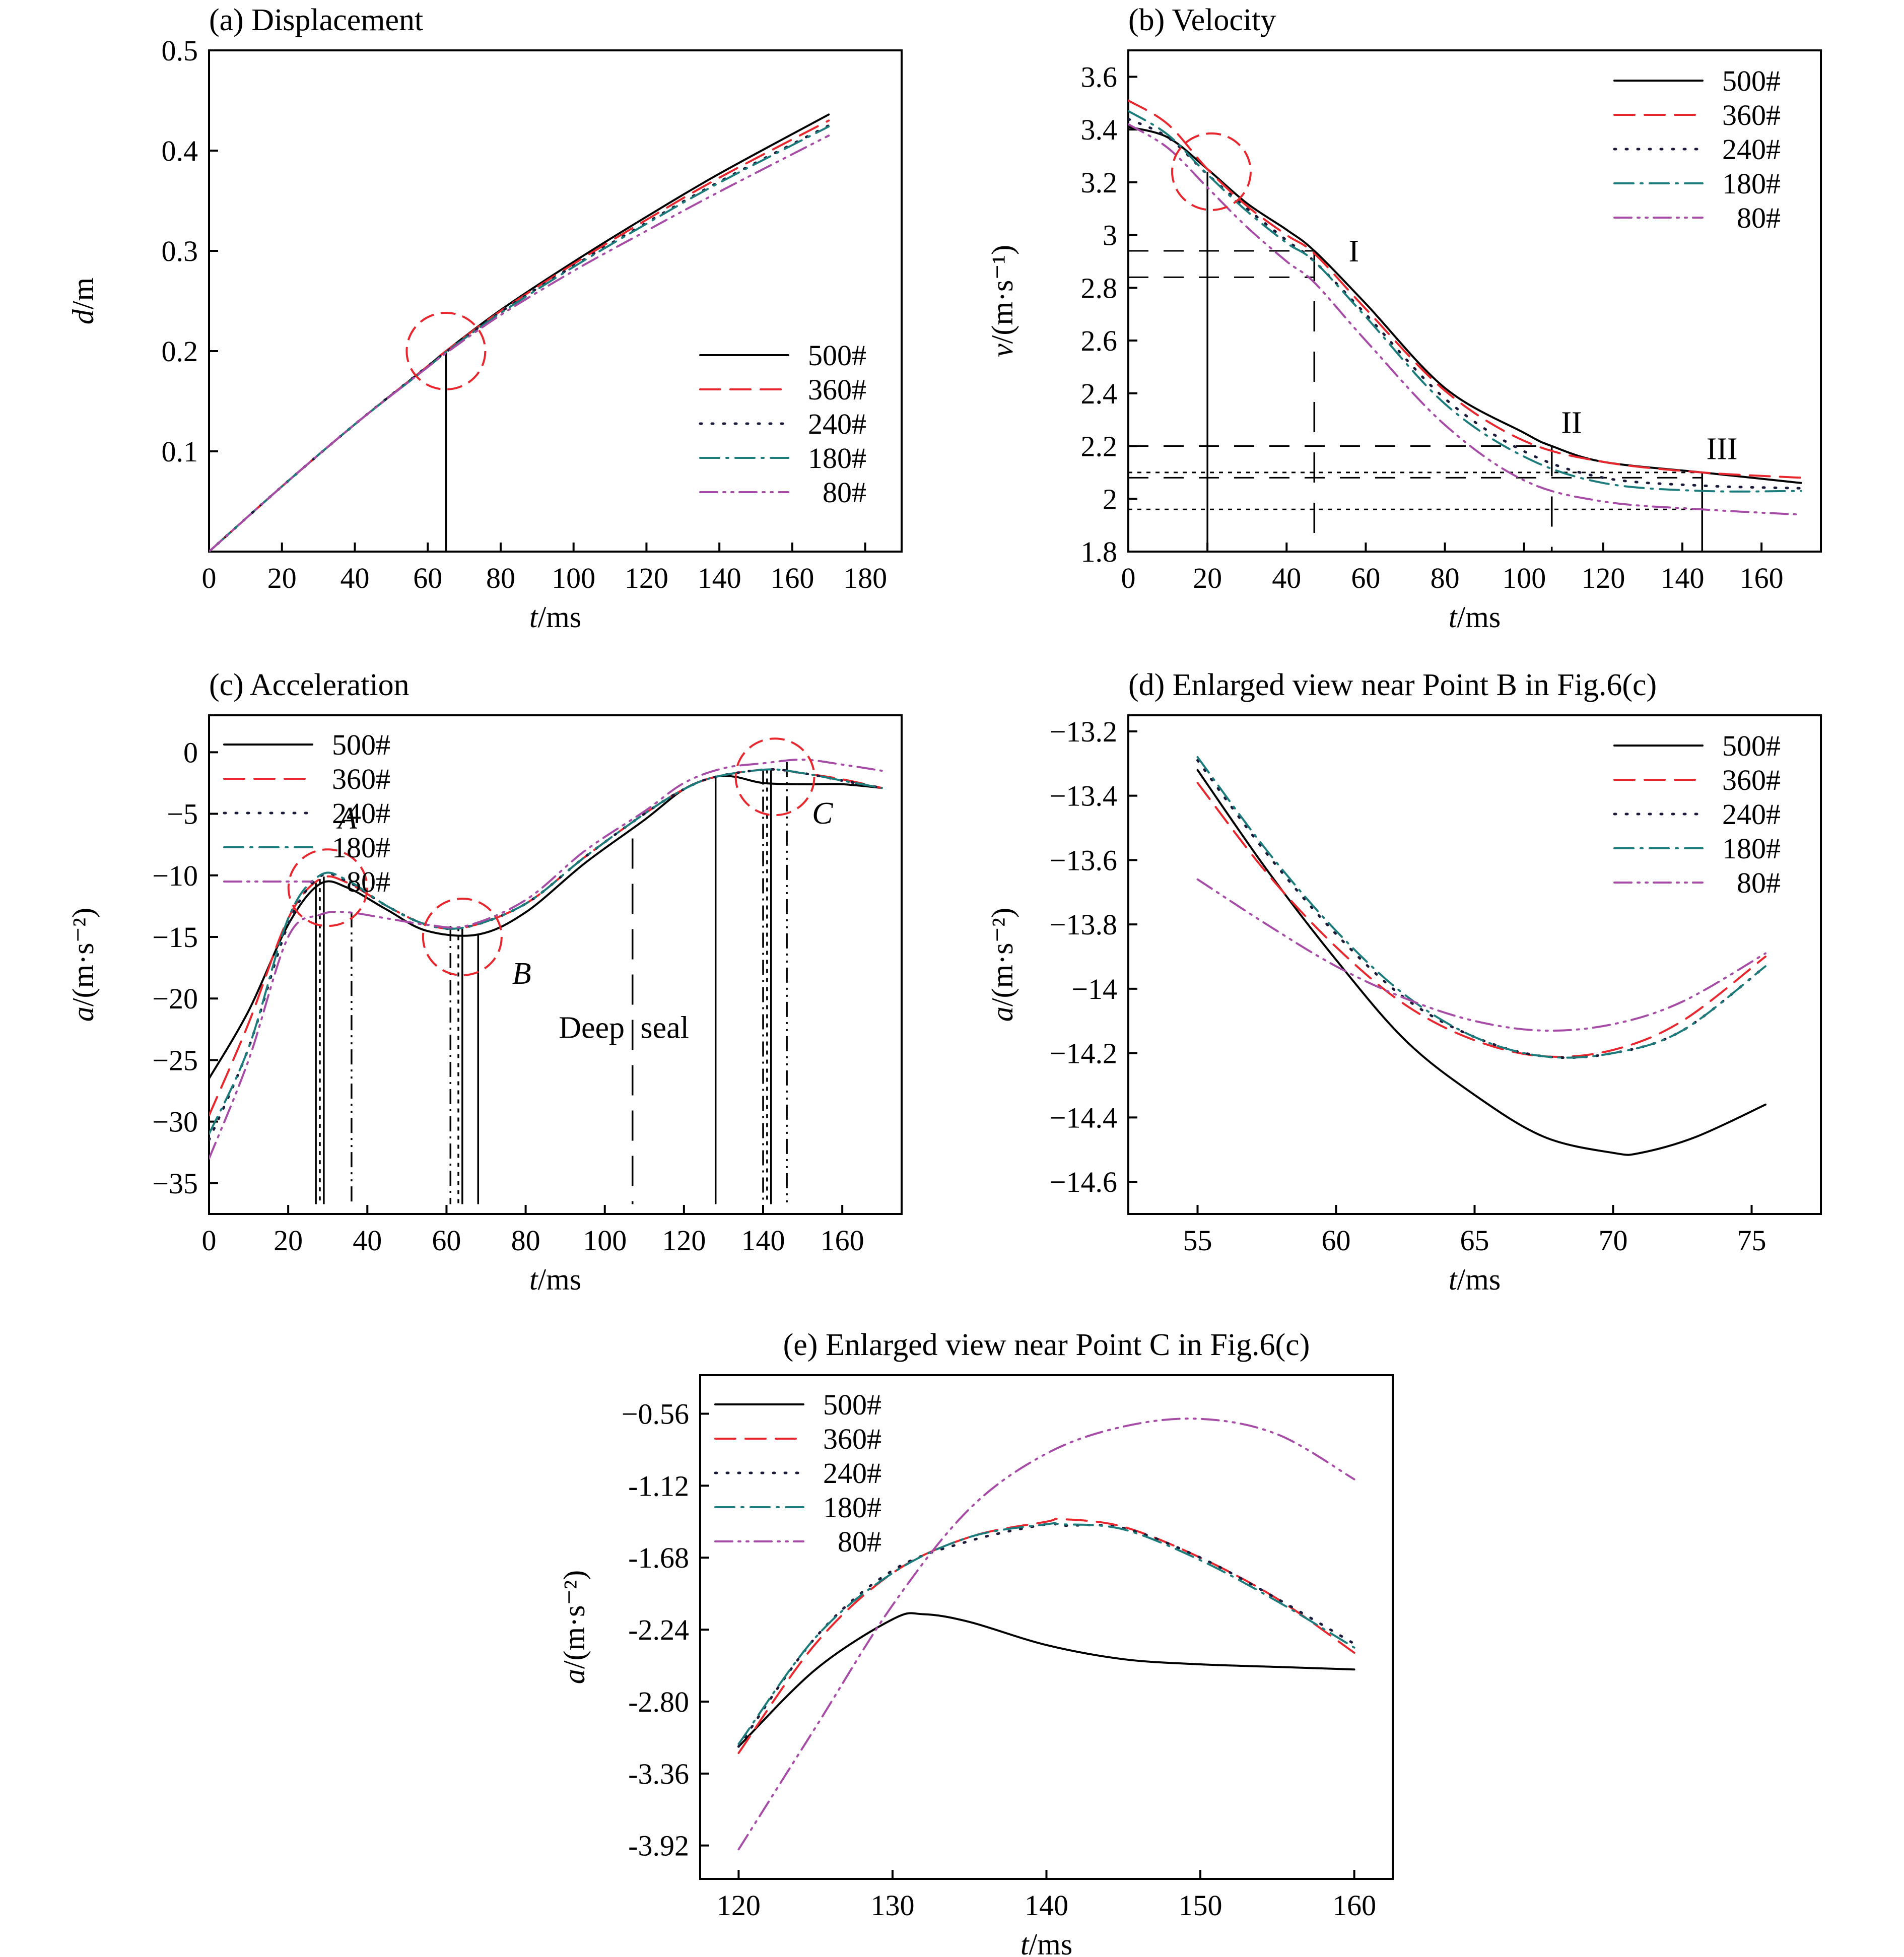 Image resolution: width=1904 pixels, height=1957 pixels. What do you see at coordinates (180, 251) in the screenshot?
I see `y-tick-label: 0.3` at bounding box center [180, 251].